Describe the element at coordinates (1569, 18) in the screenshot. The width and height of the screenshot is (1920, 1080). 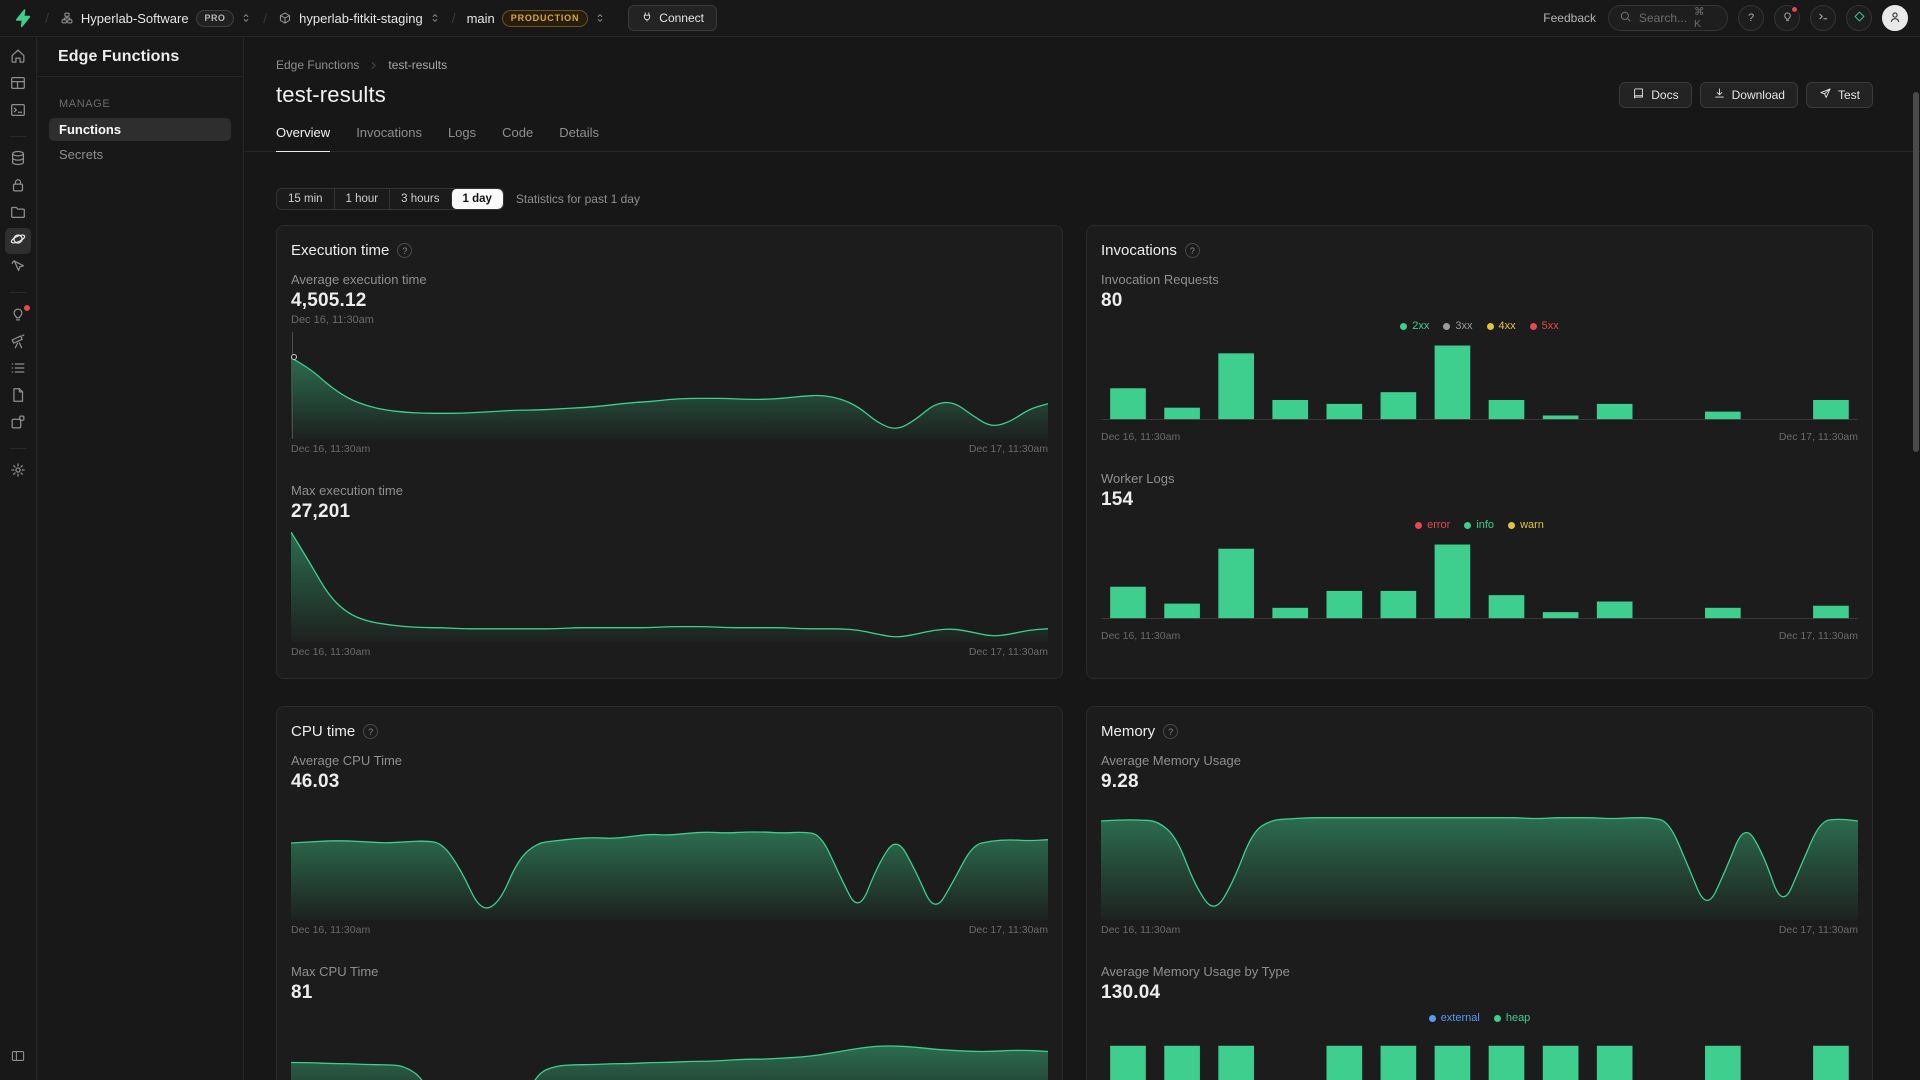
I see `feedback-button: Feedback` at that location.